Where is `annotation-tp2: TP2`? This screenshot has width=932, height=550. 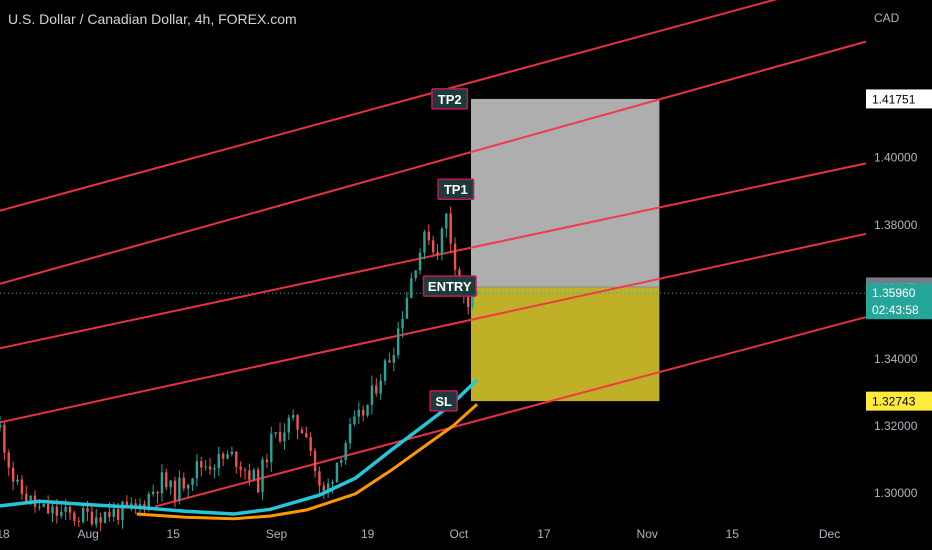
annotation-tp2: TP2 is located at coordinates (450, 99).